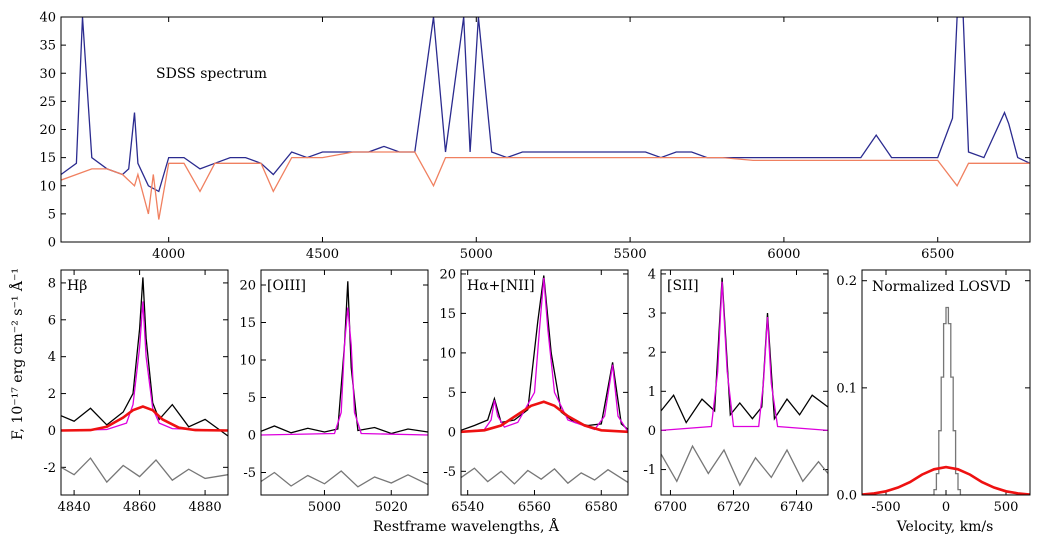  What do you see at coordinates (211, 74) in the screenshot?
I see `panel-label: SDSS spectrum` at bounding box center [211, 74].